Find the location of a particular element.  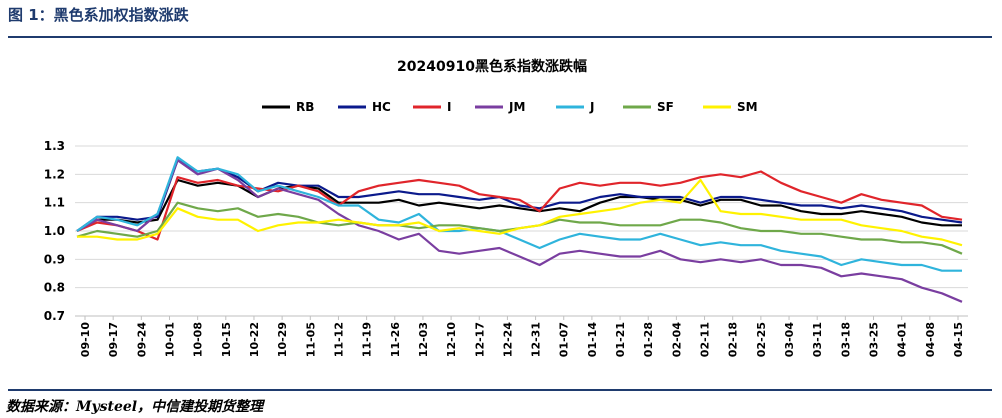

chart-legend: RB HC I JM J SF SM is located at coordinates (510, 107).